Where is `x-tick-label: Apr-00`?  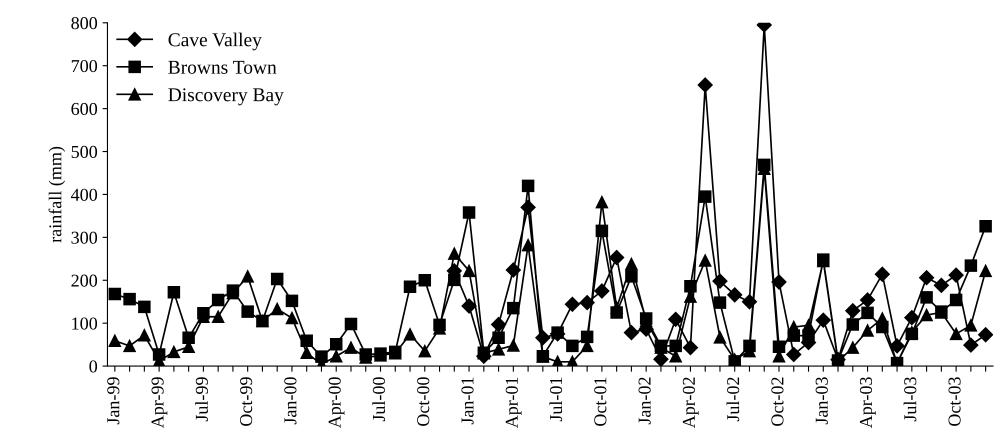
x-tick-label: Apr-00 is located at coordinates (336, 402).